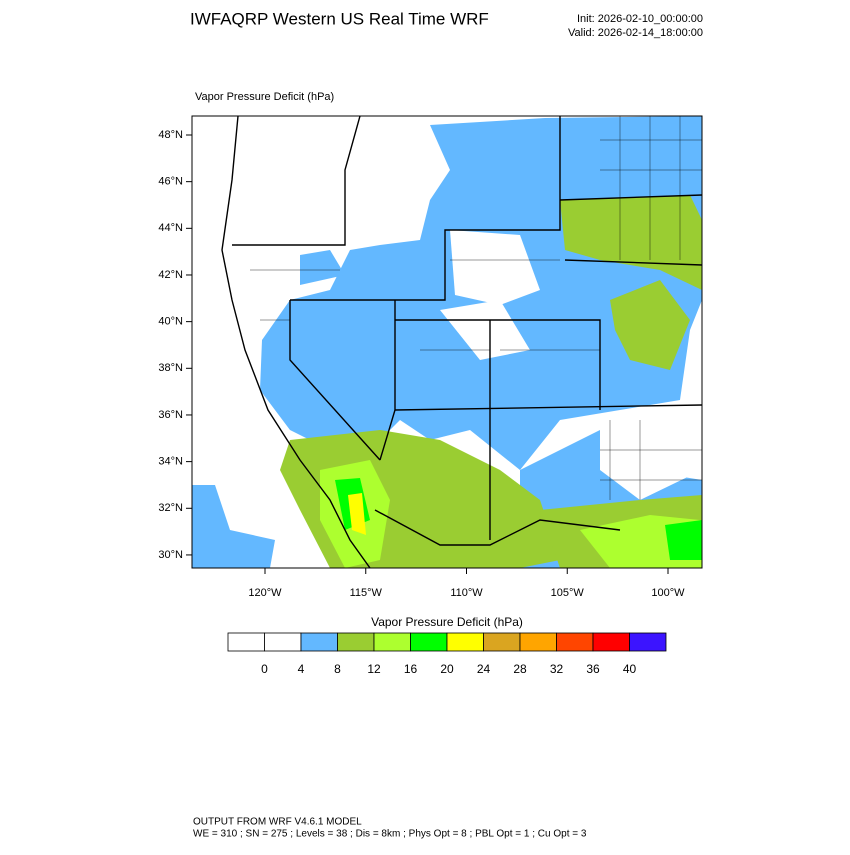 The width and height of the screenshot is (850, 855). Describe the element at coordinates (170, 228) in the screenshot. I see `lat-label: 44°N` at that location.